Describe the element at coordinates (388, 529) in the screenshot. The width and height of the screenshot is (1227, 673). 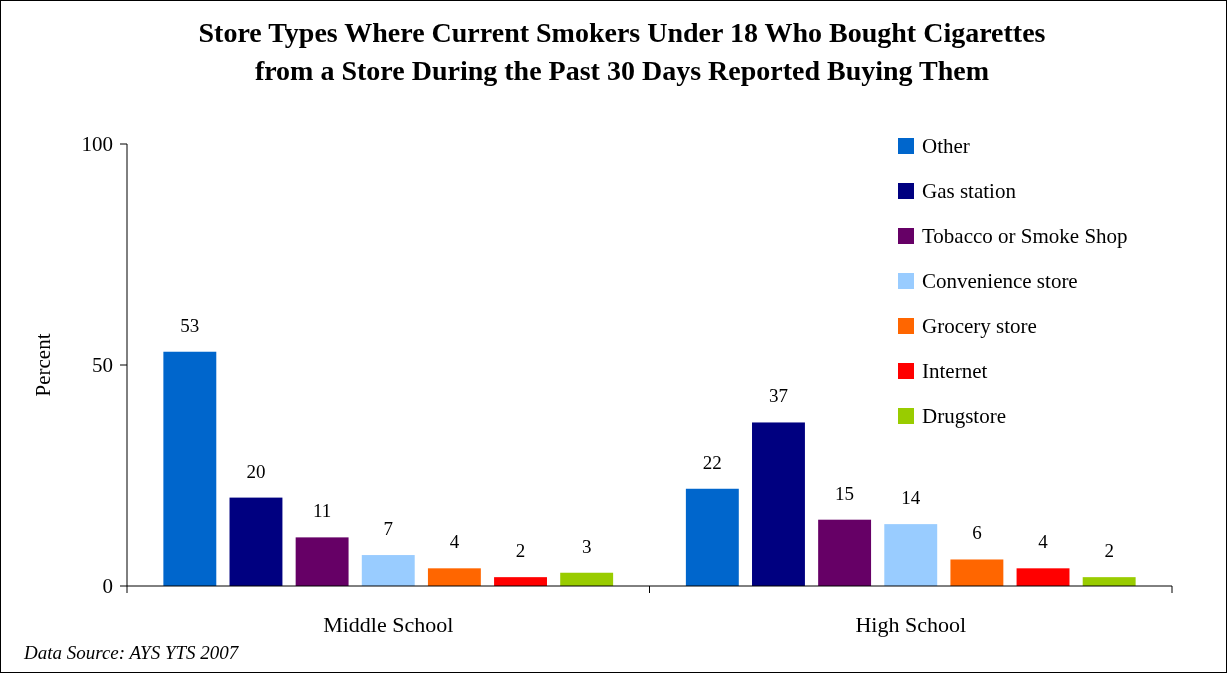
I see `data-label: 7` at that location.